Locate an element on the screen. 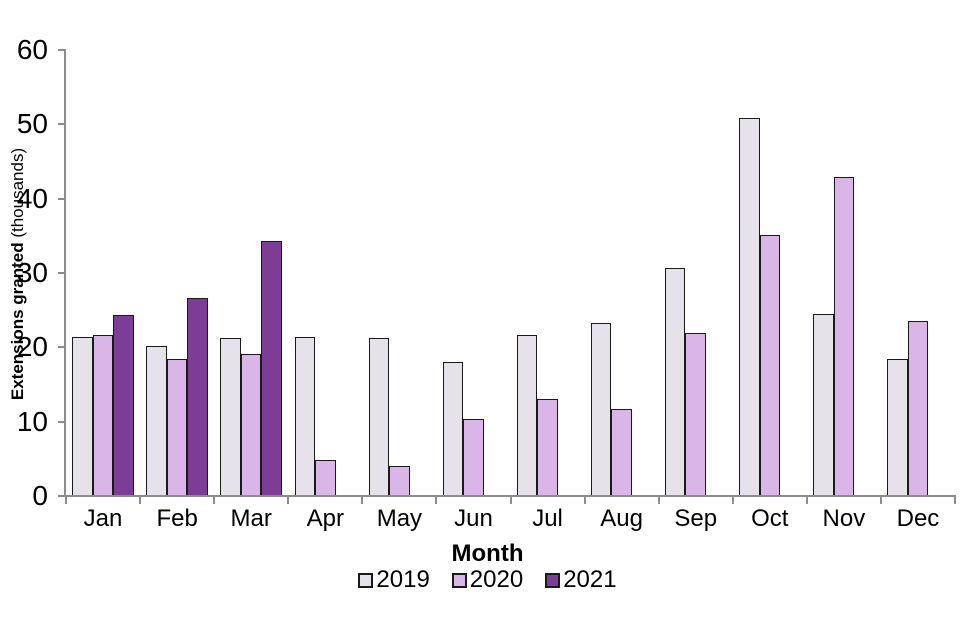 This screenshot has width=960, height=640. x-category-label-may: May is located at coordinates (399, 518).